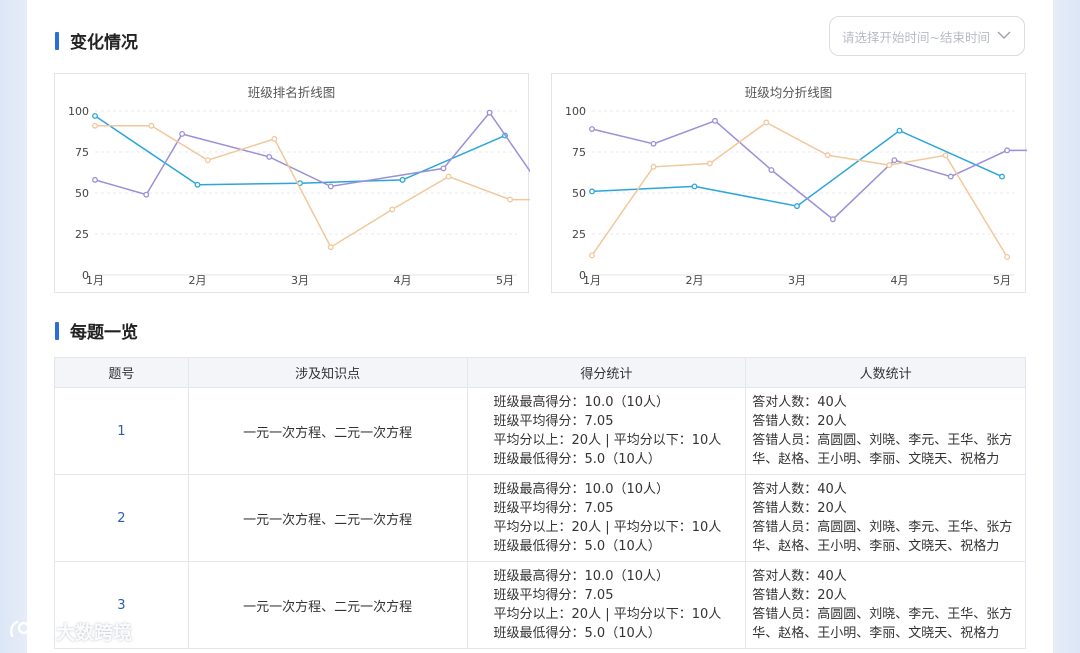  What do you see at coordinates (30, 631) in the screenshot?
I see `brand-logo-icon` at bounding box center [30, 631].